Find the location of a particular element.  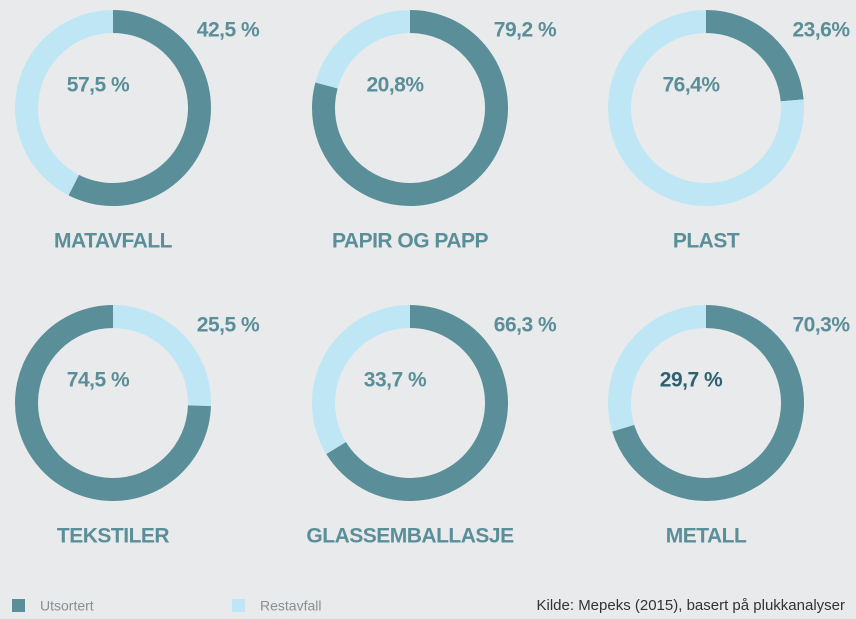

chart-title: PAPIR OG PAPP is located at coordinates (410, 241).